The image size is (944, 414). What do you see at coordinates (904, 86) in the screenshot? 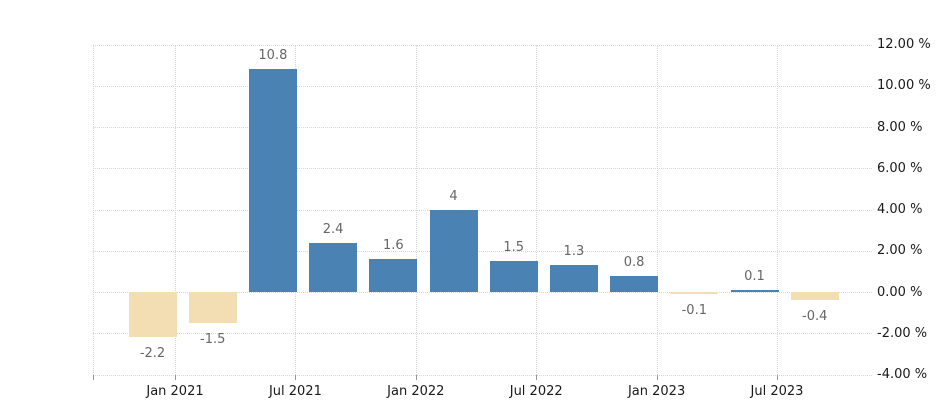
I see `y-tick-label: 10.00 %` at bounding box center [904, 86].